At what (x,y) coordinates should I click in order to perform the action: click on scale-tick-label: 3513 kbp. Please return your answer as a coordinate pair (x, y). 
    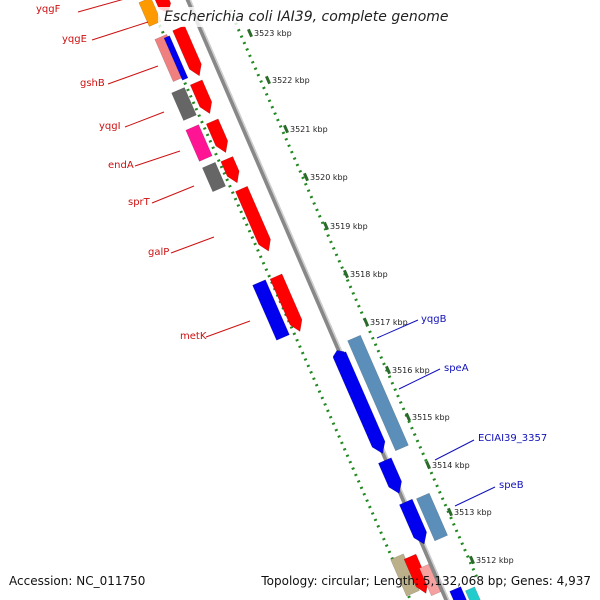
    Looking at the image, I should click on (473, 512).